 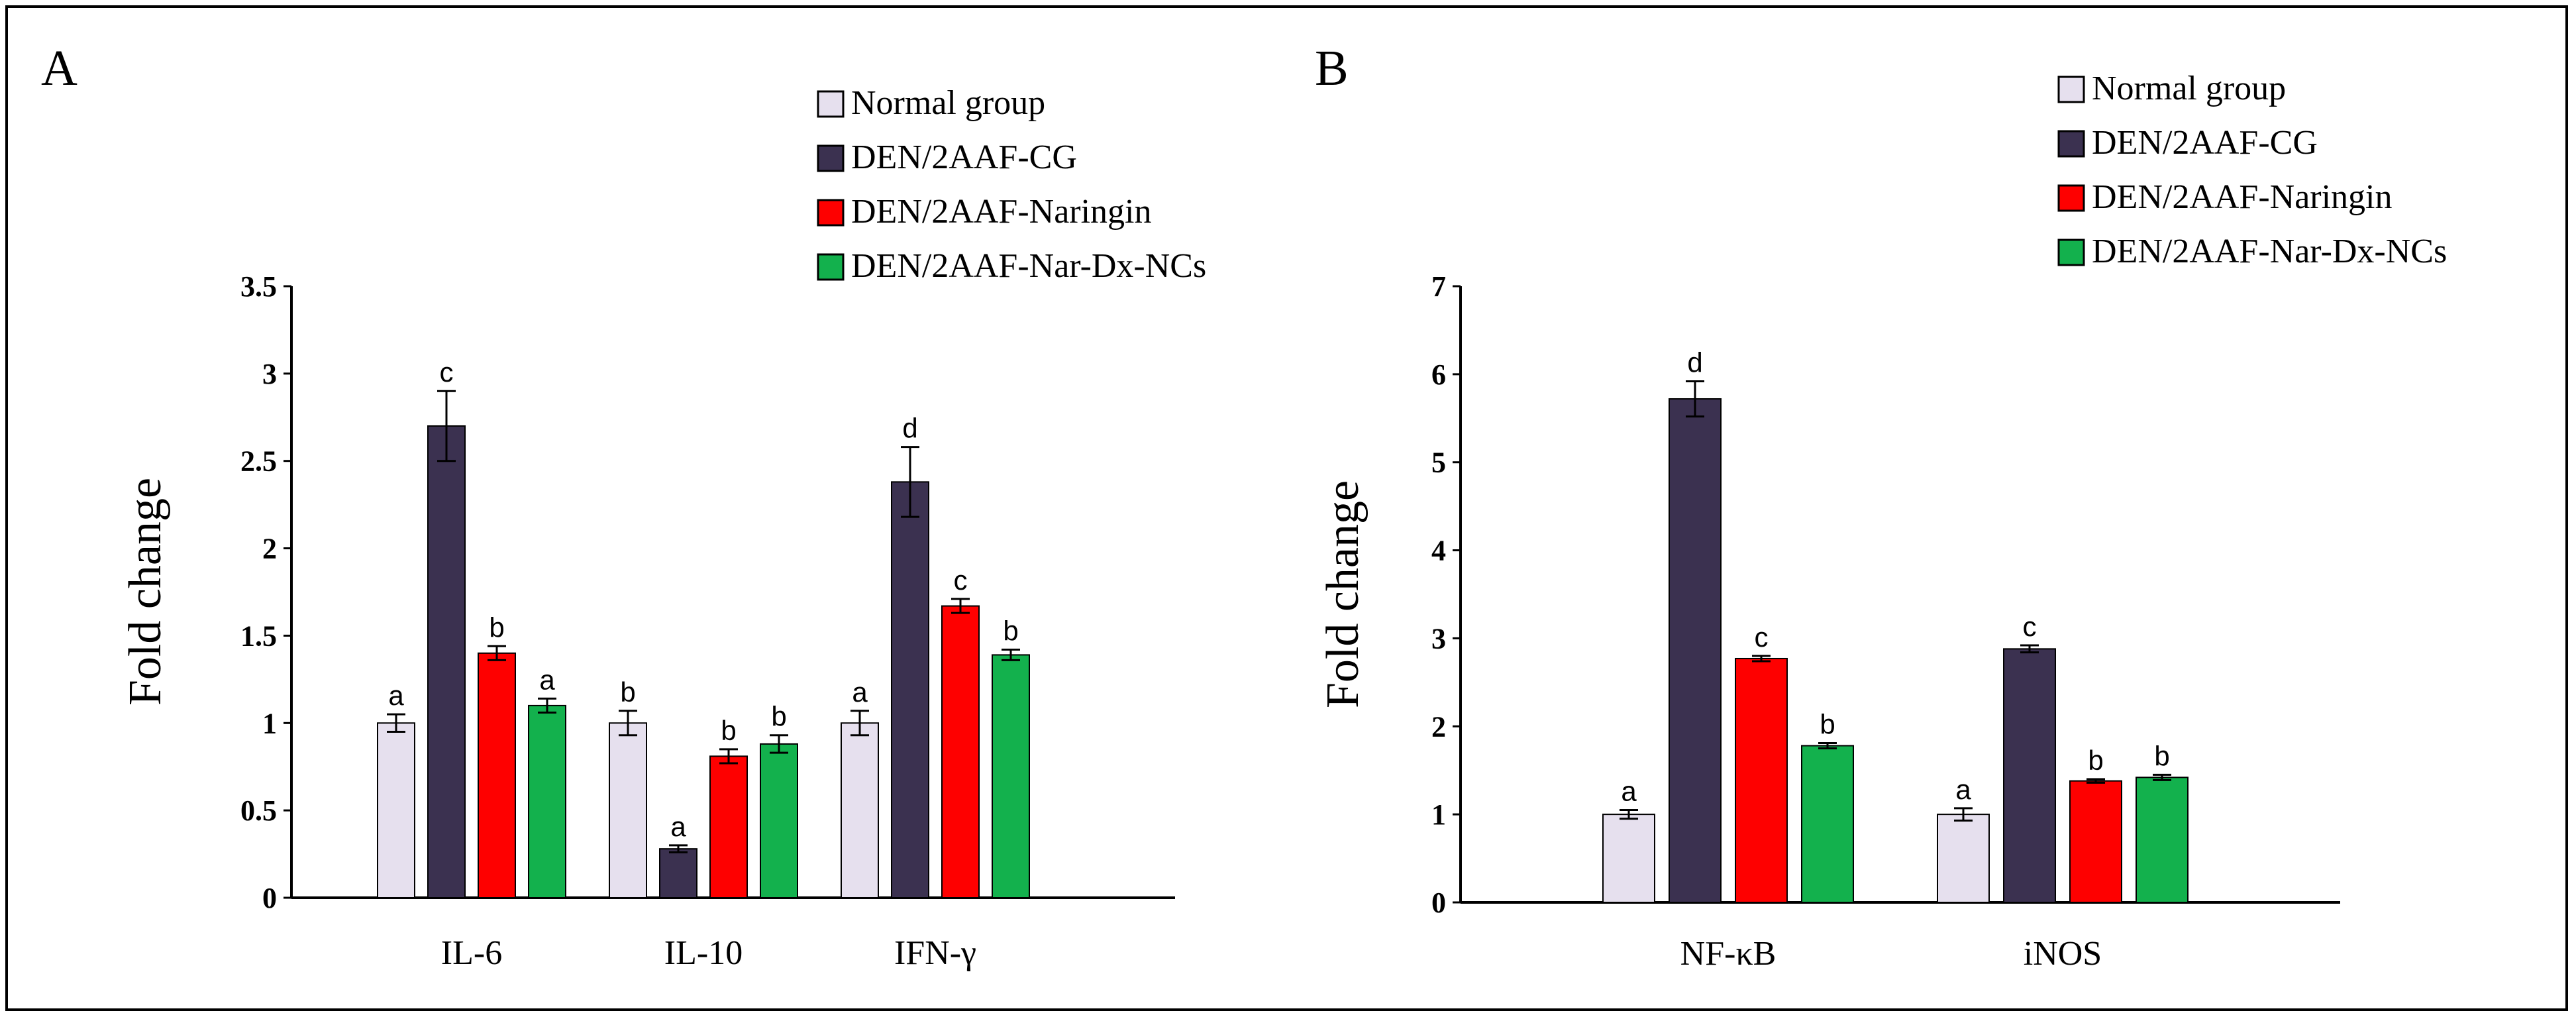 I want to click on y-tick-label: 3.5, so click(x=258, y=287).